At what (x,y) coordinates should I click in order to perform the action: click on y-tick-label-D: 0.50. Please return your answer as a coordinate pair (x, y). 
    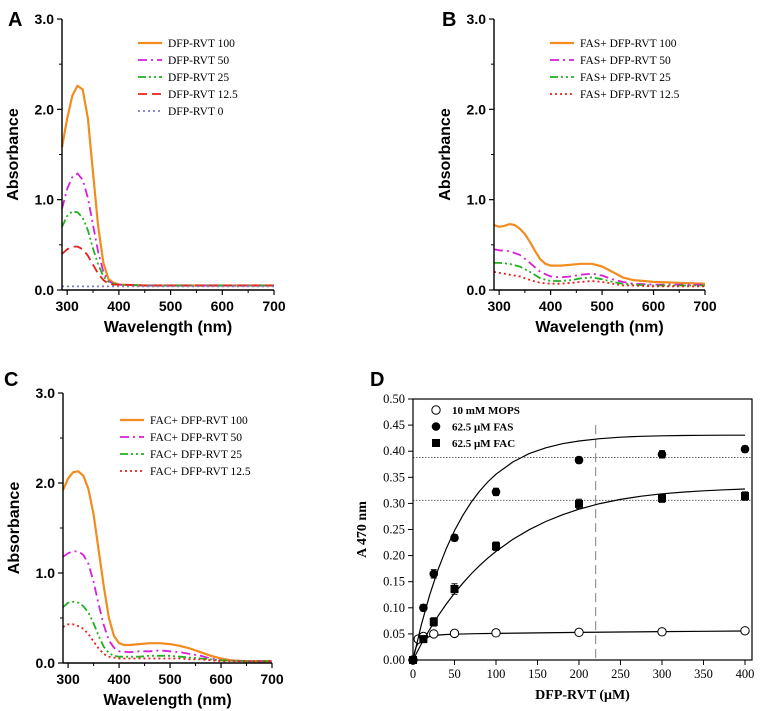
    Looking at the image, I should click on (394, 399).